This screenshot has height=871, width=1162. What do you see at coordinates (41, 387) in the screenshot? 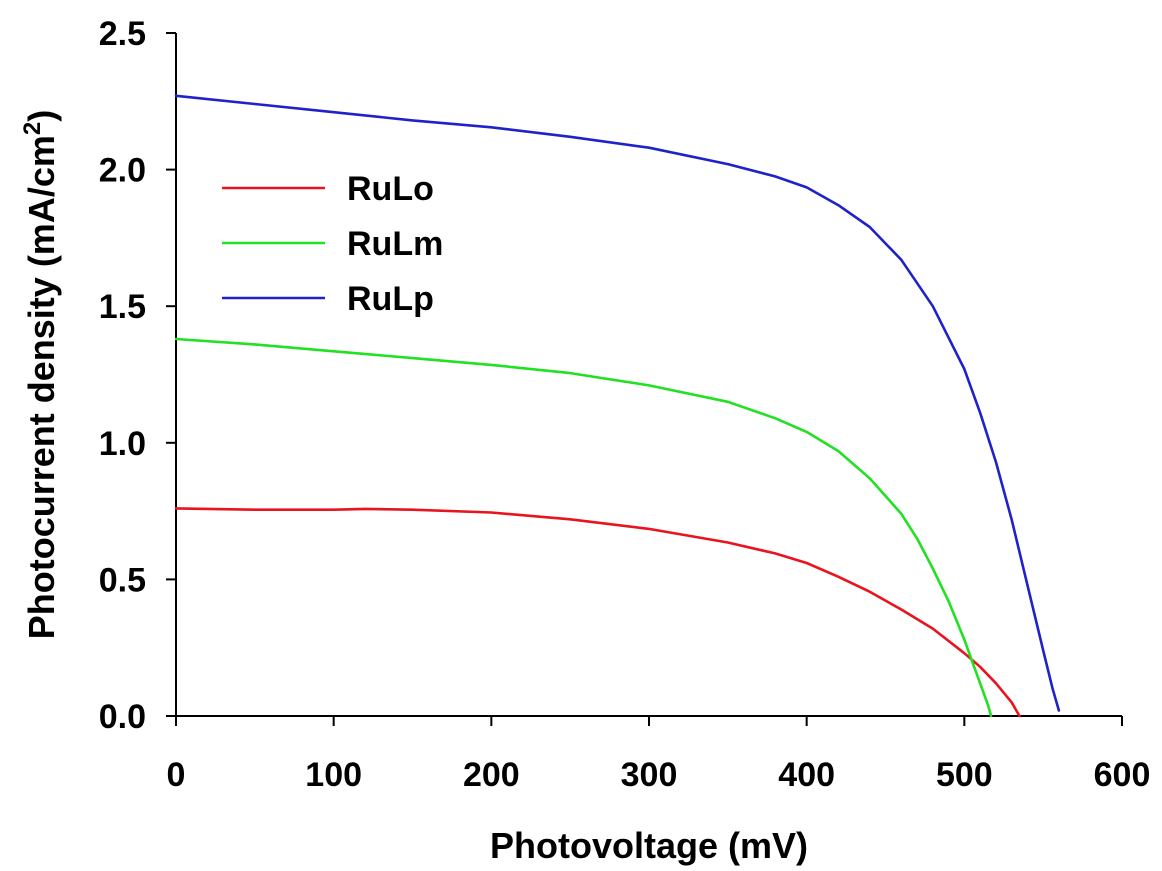
I see `y-axis-title-text: Photocurrent density (mA/cm` at bounding box center [41, 387].